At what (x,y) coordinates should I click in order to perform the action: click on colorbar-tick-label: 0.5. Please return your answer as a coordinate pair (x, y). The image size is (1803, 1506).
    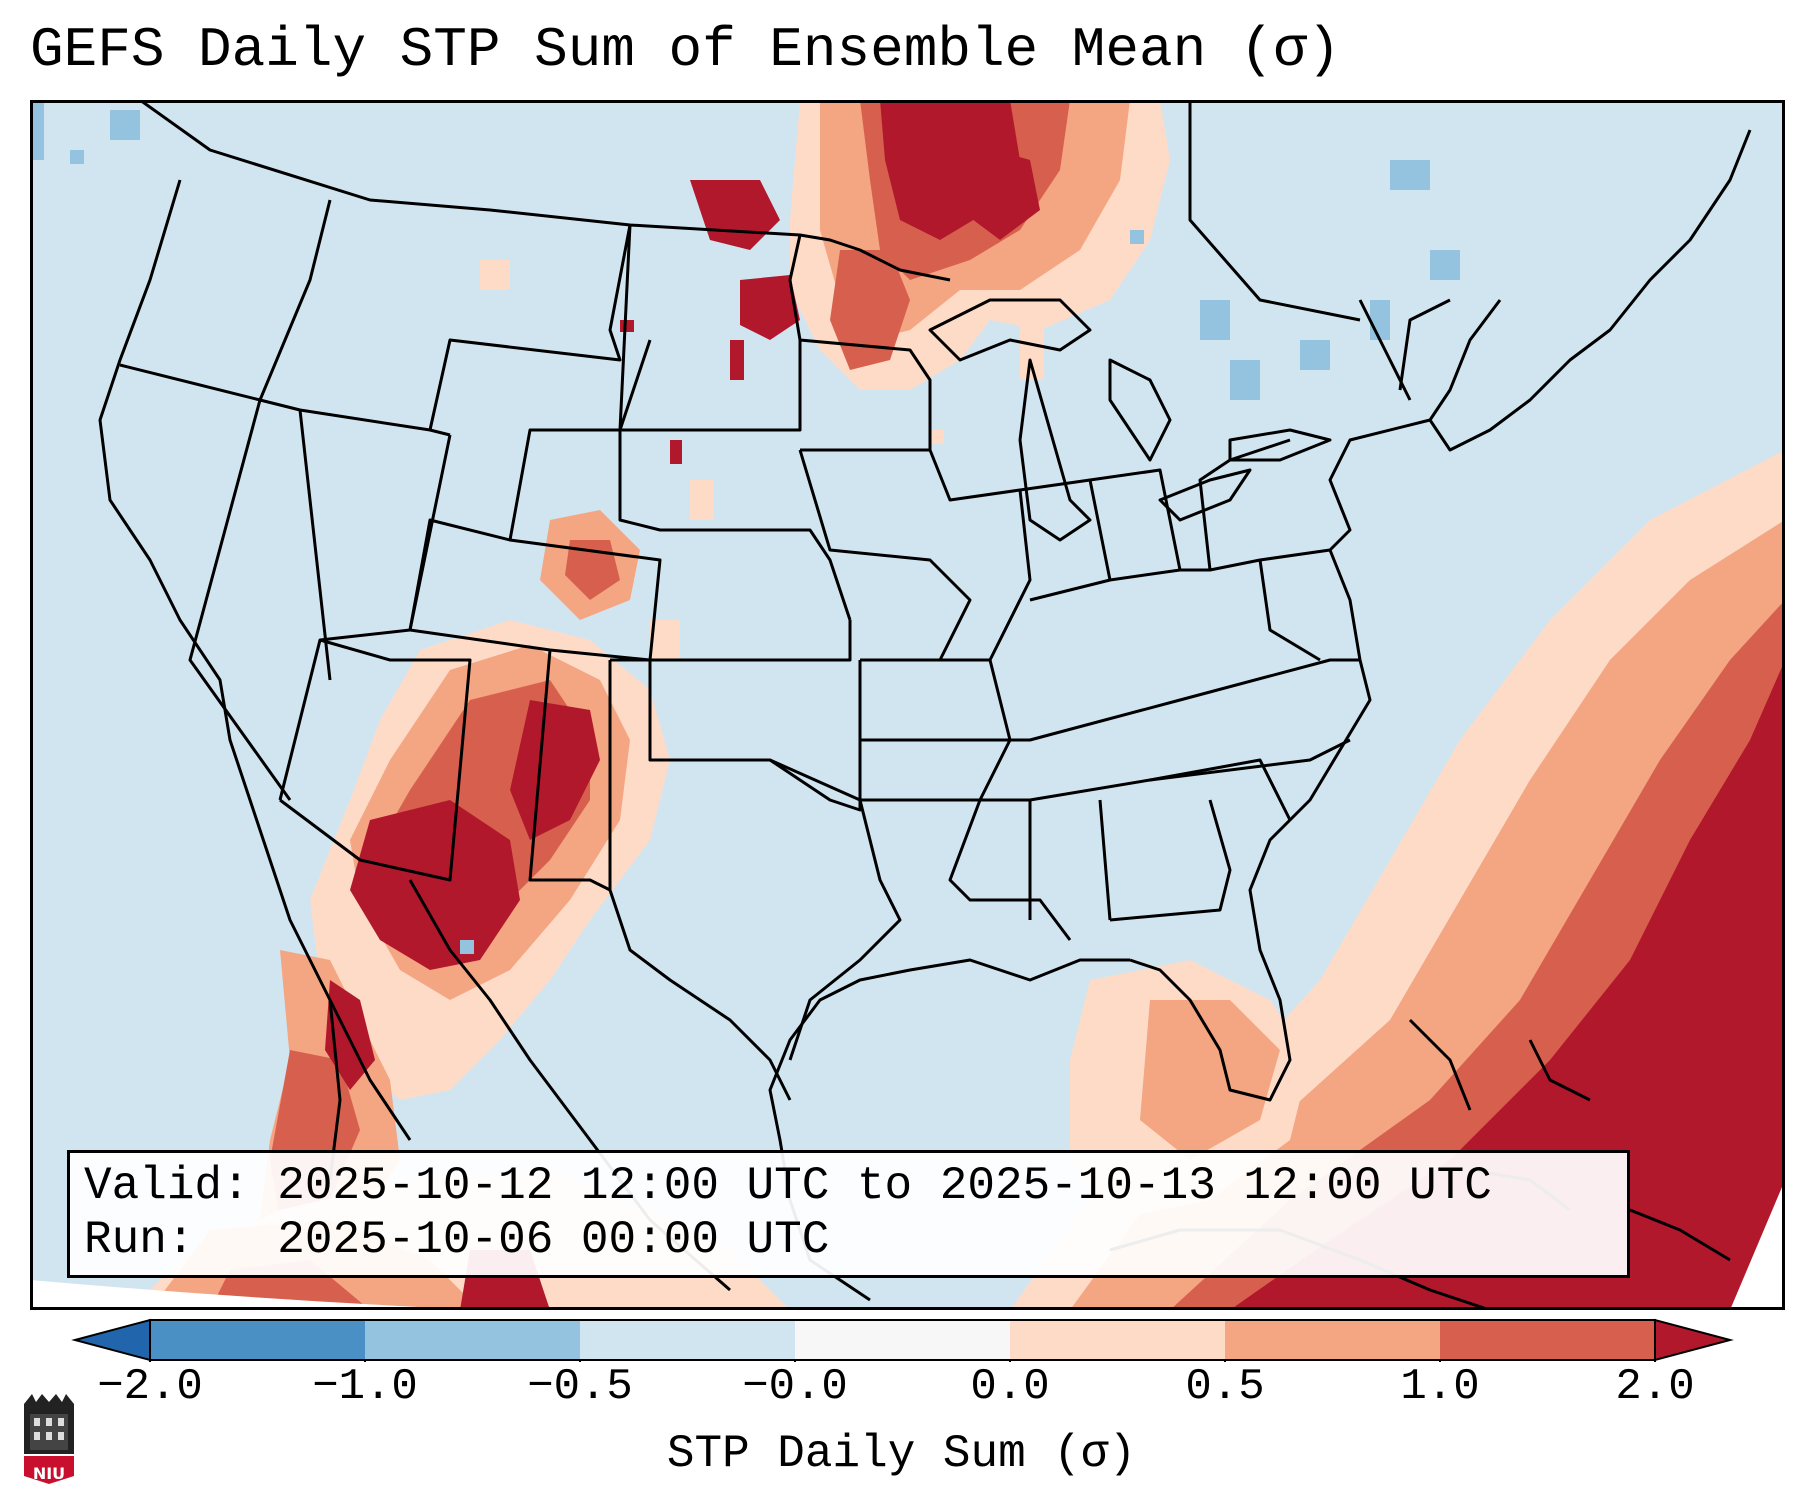
    Looking at the image, I should click on (1225, 1387).